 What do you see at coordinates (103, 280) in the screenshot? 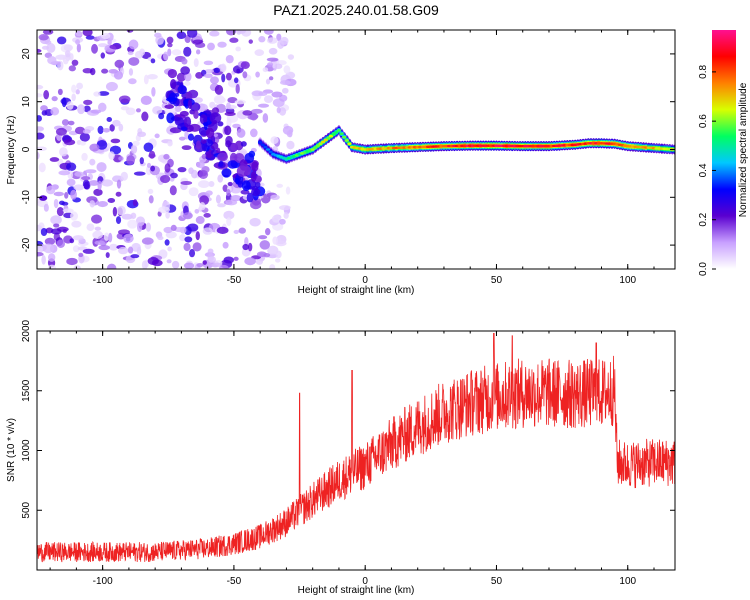
I see `x-tick-label: -100` at bounding box center [103, 280].